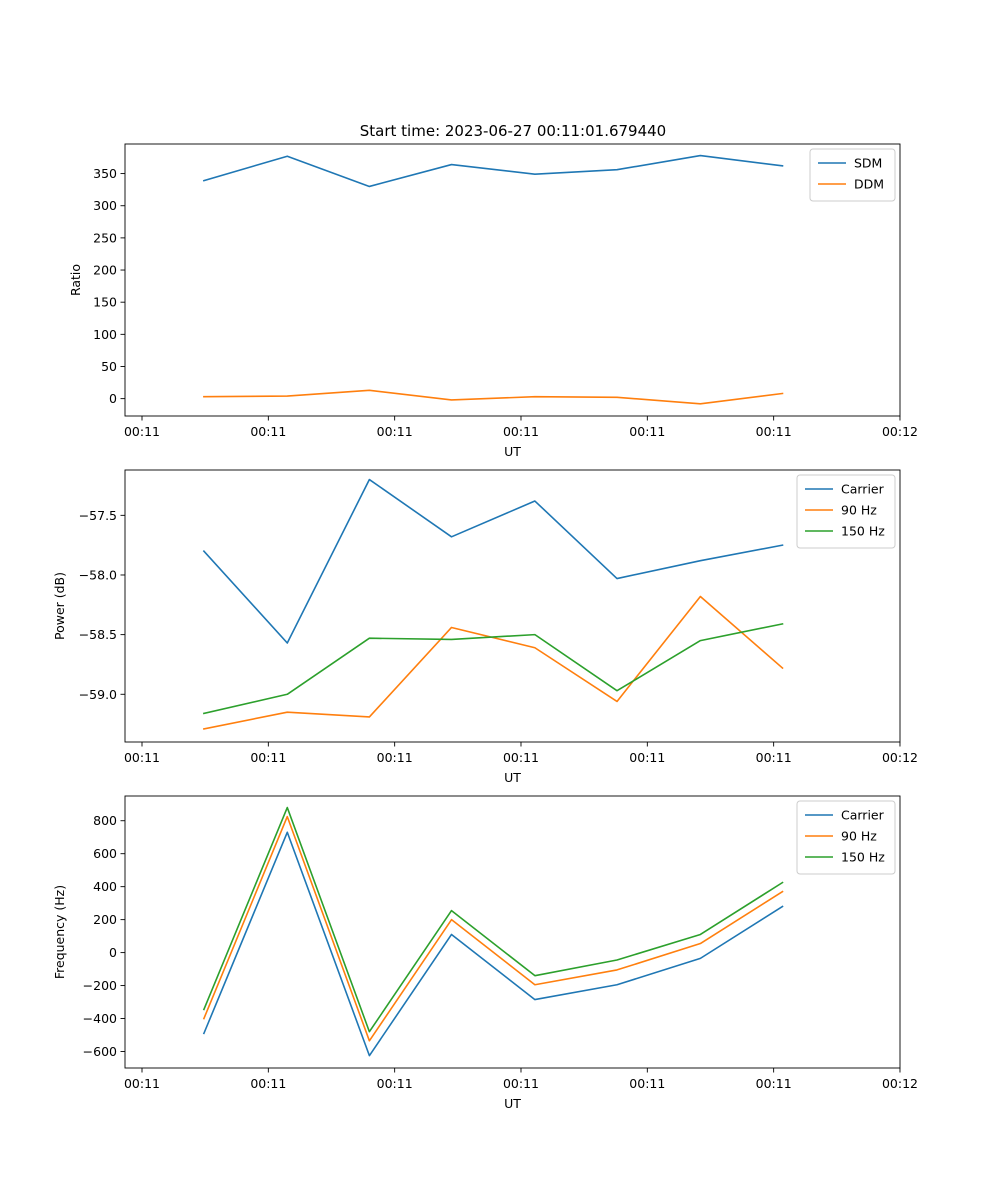  I want to click on y-tick-label: 400, so click(105, 886).